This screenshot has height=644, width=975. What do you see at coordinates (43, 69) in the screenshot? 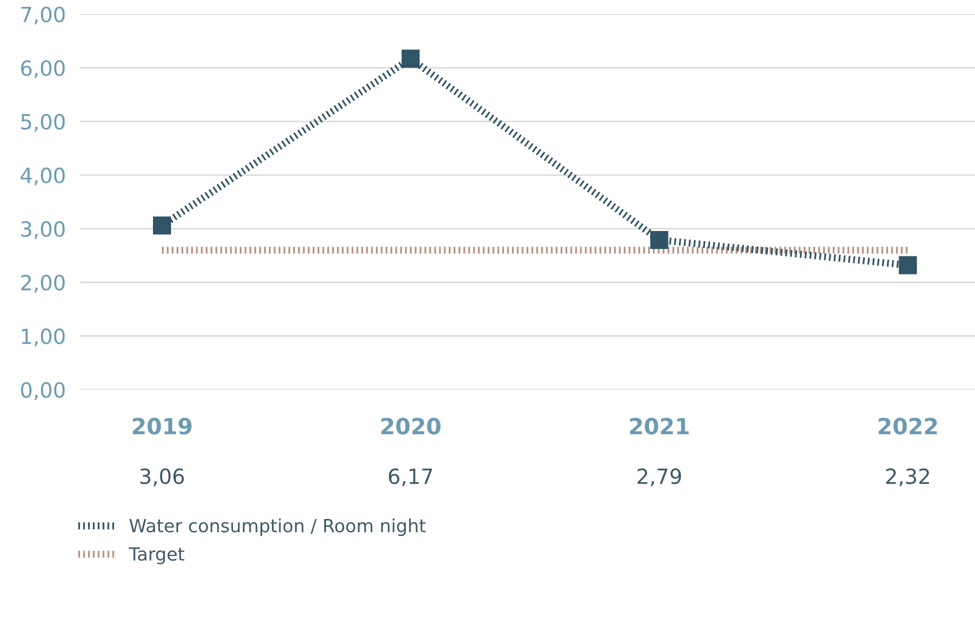
I see `y-tick-label: 6,00` at bounding box center [43, 69].